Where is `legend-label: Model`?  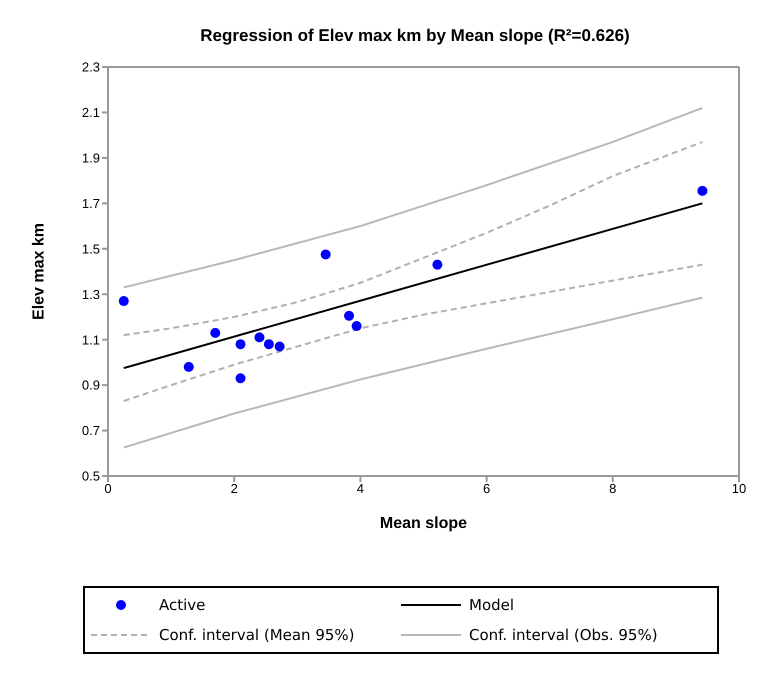 legend-label: Model is located at coordinates (491, 605).